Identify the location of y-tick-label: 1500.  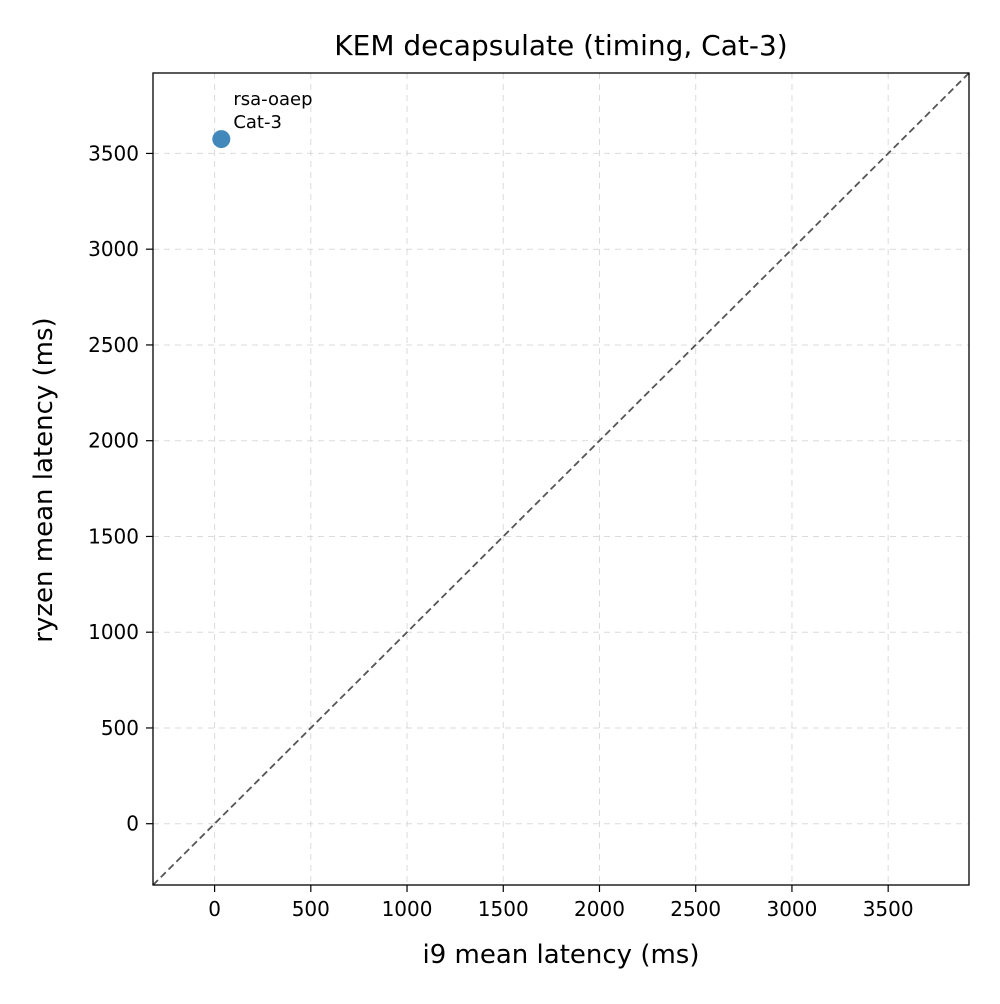
(113, 536).